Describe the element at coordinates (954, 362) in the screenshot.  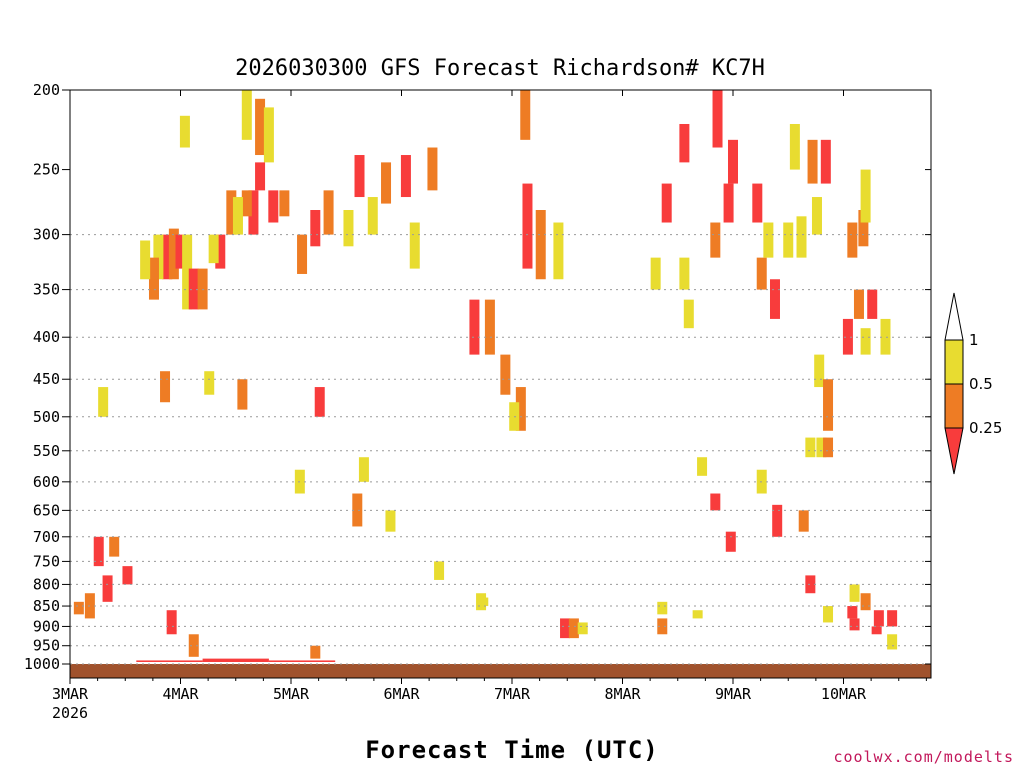
I see `legend-swatch-yellow` at that location.